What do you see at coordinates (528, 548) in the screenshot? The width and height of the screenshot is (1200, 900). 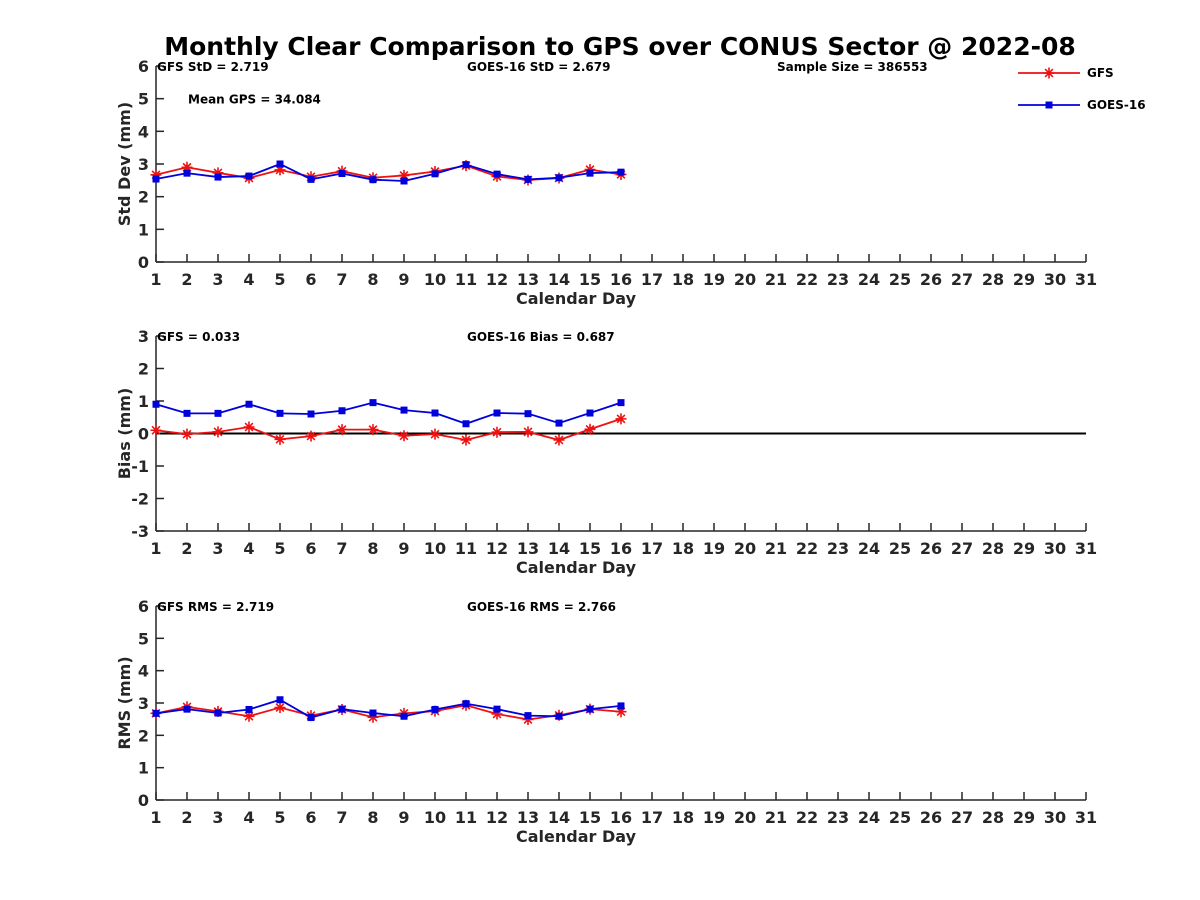 I see `x-tick-label: 13` at bounding box center [528, 548].